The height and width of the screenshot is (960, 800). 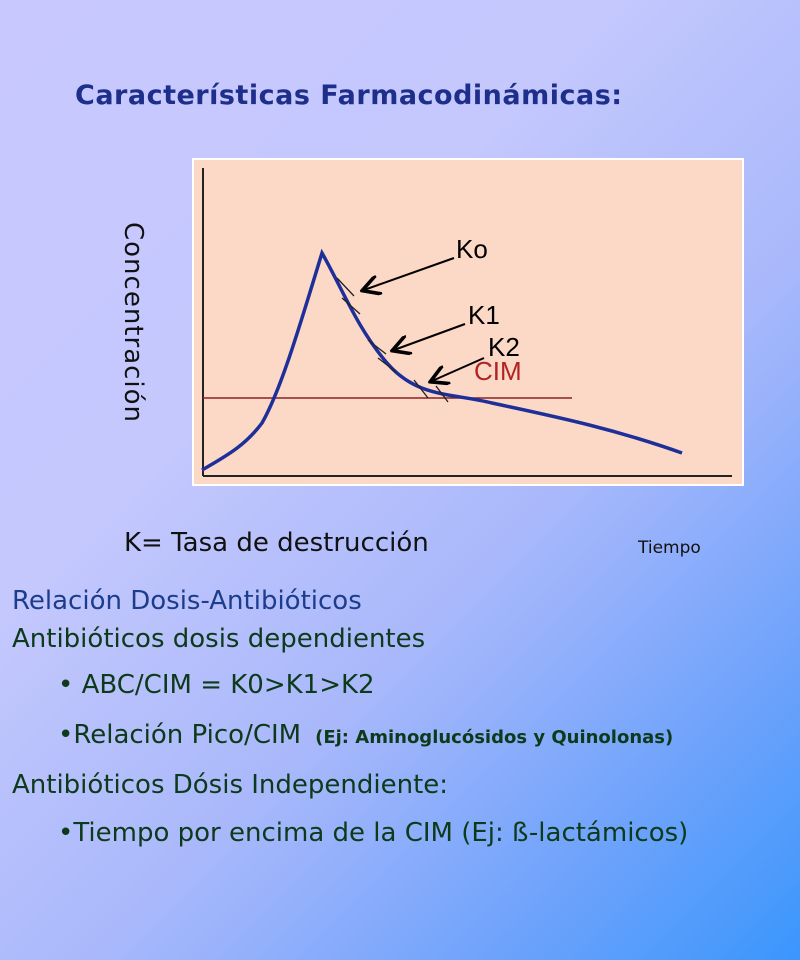 What do you see at coordinates (187, 601) in the screenshot?
I see `section-heading-dose-relation: Relación Dosis-Antibióticos` at bounding box center [187, 601].